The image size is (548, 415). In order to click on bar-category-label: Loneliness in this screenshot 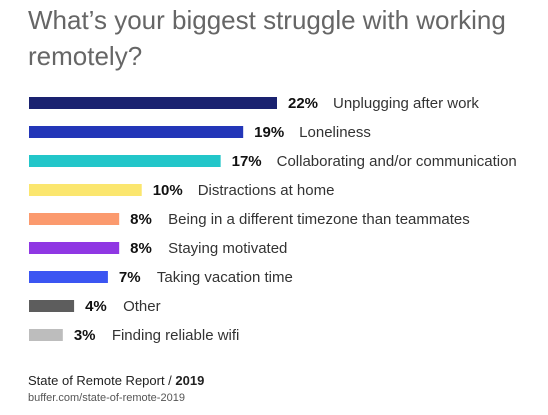, I will do `click(335, 132)`.